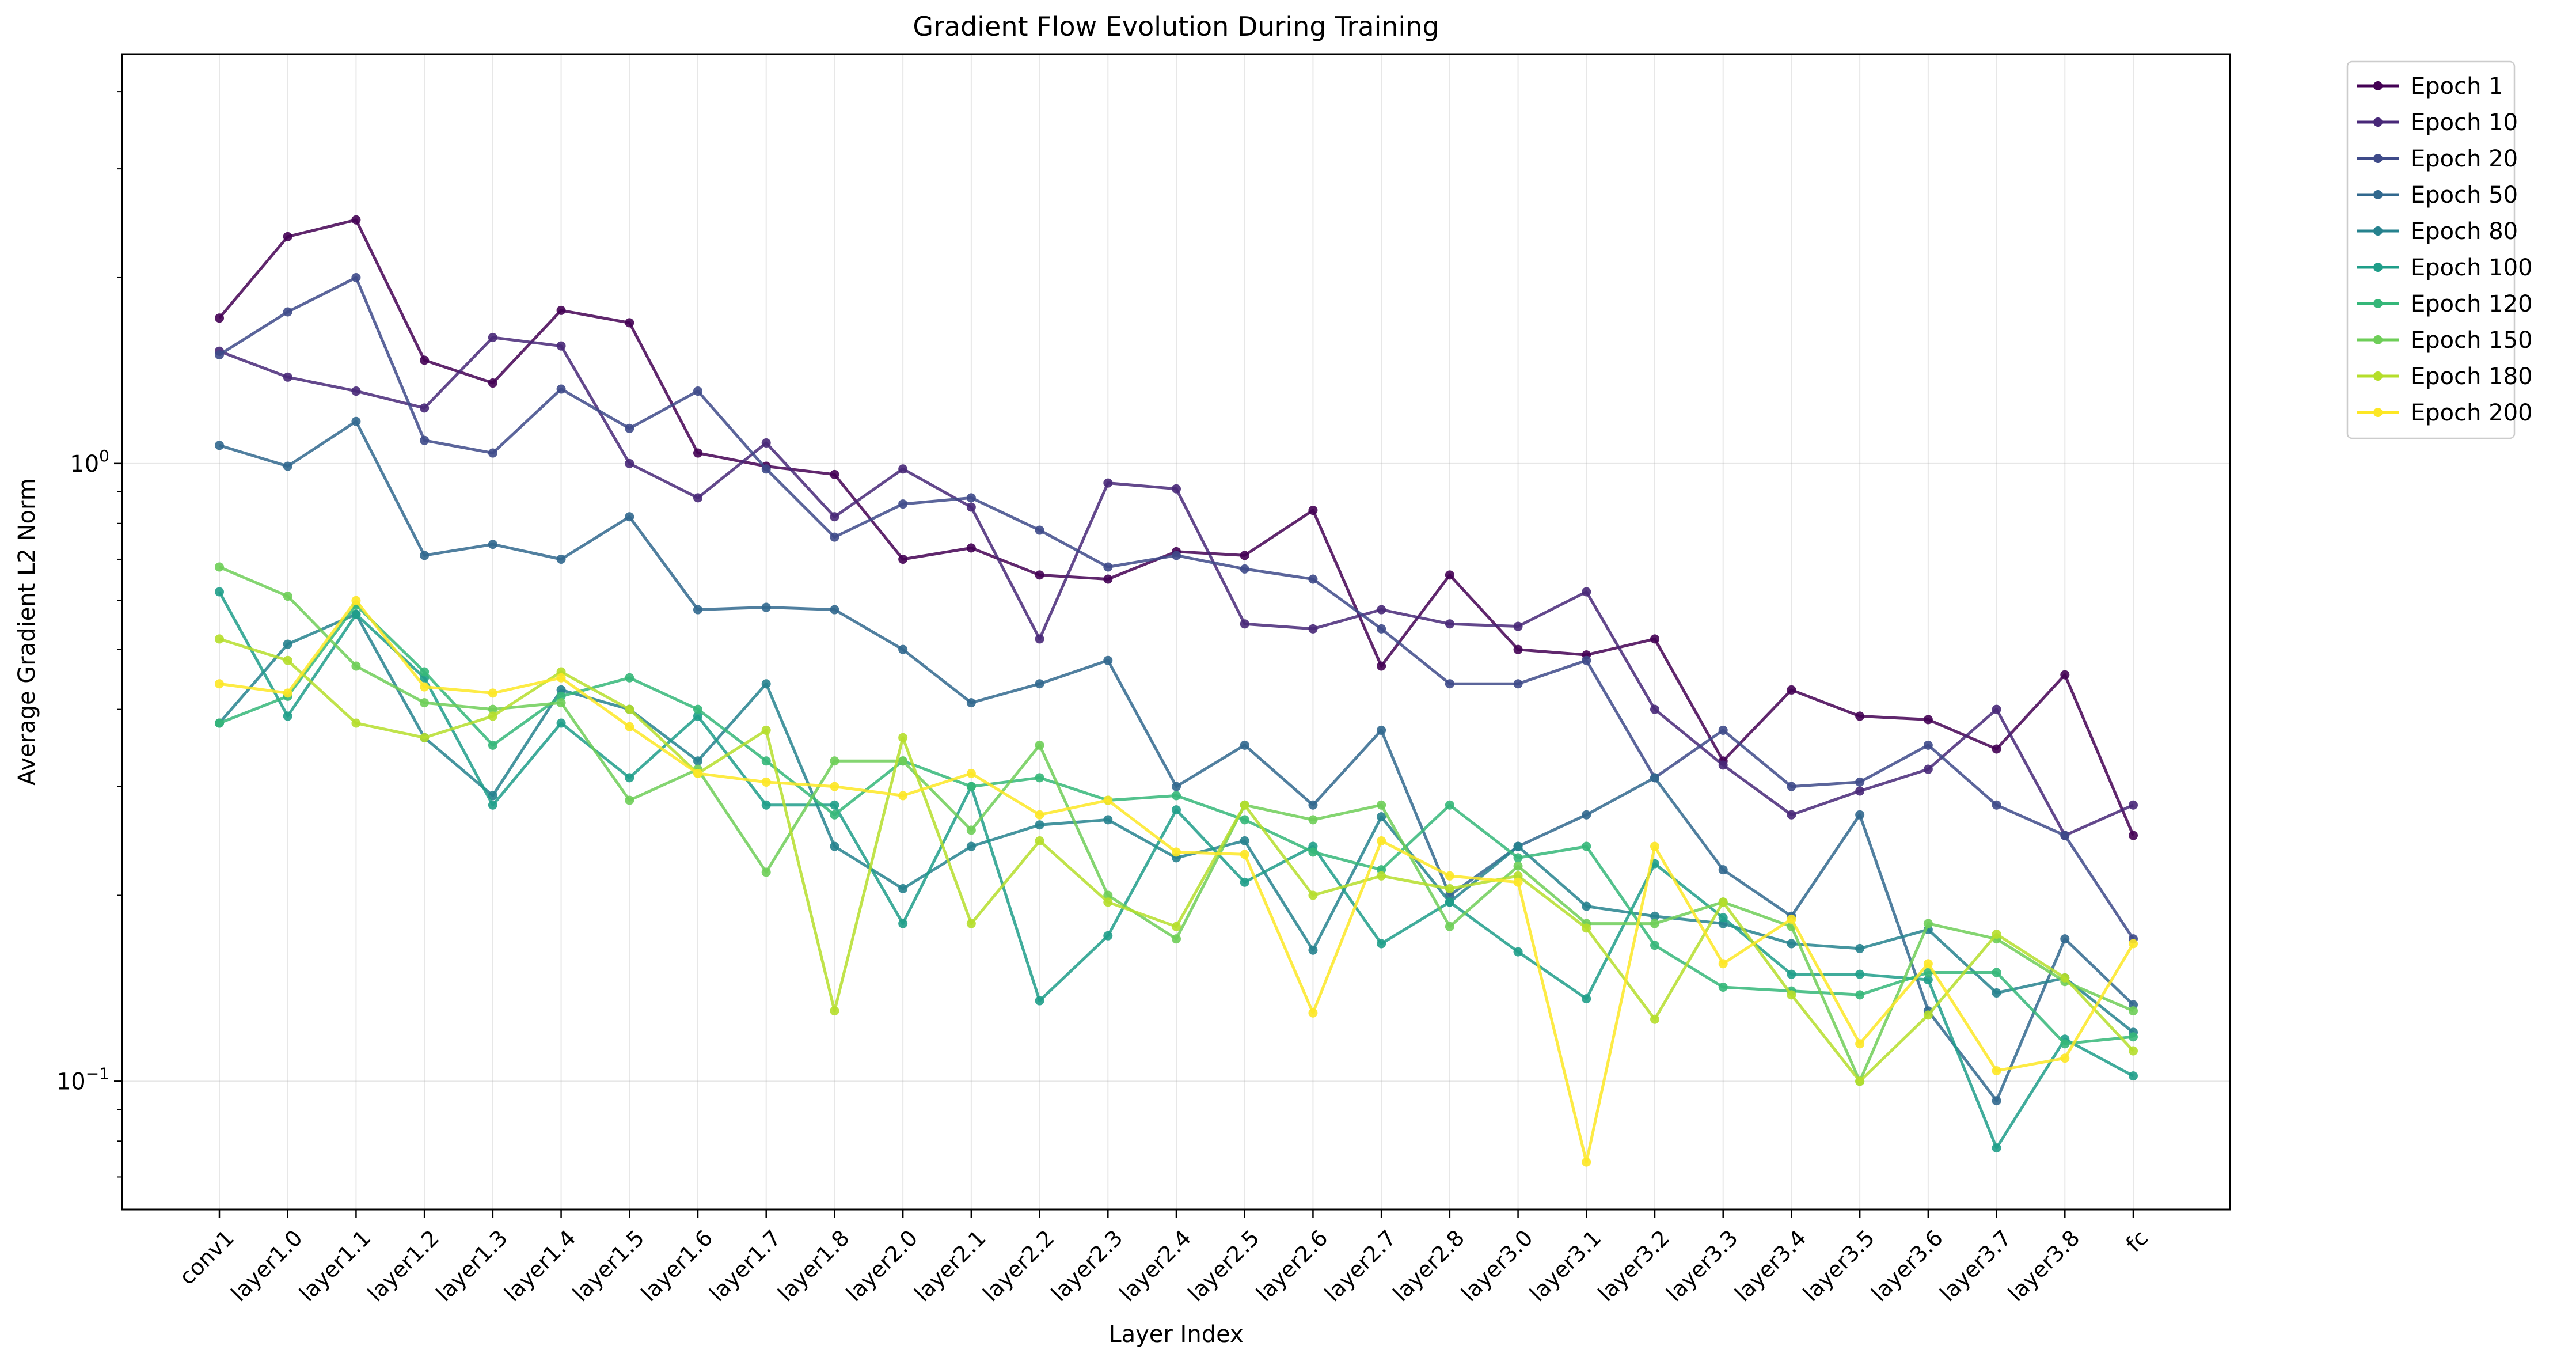  I want to click on legend-label: Epoch 20, so click(2464, 159).